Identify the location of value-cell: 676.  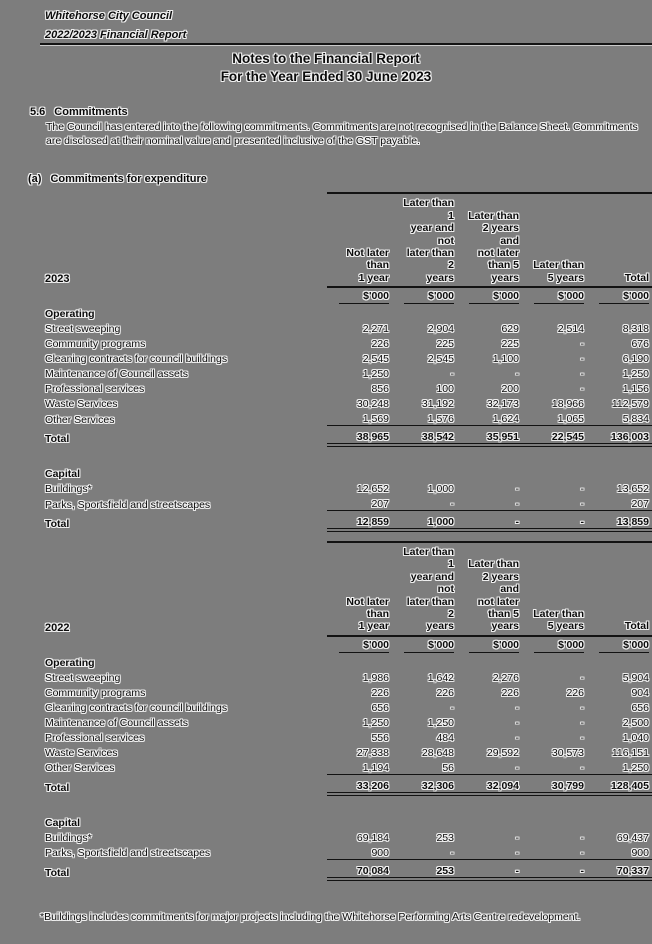
(640, 344).